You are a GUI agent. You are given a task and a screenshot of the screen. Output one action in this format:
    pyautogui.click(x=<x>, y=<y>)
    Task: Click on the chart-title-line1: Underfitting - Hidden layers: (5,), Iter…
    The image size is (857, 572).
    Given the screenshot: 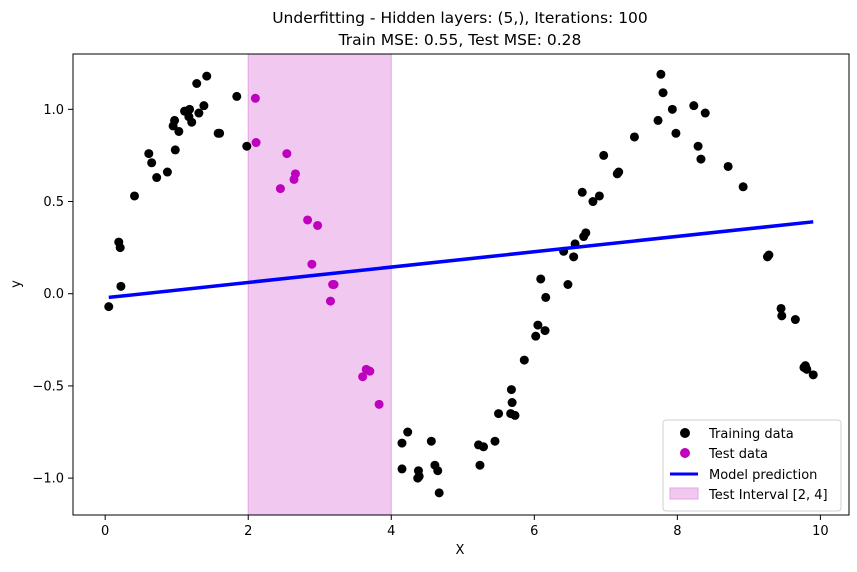 What is the action you would take?
    pyautogui.click(x=460, y=18)
    